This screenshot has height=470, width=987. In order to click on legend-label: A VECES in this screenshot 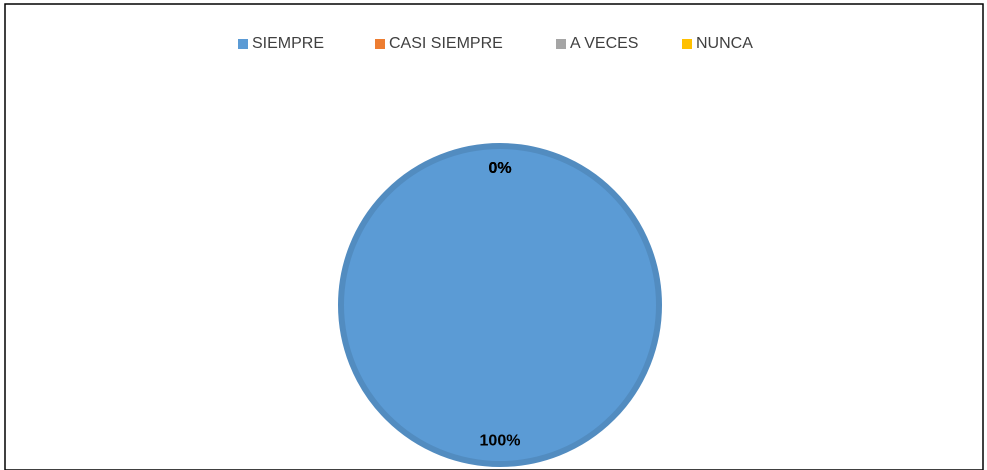, I will do `click(604, 43)`.